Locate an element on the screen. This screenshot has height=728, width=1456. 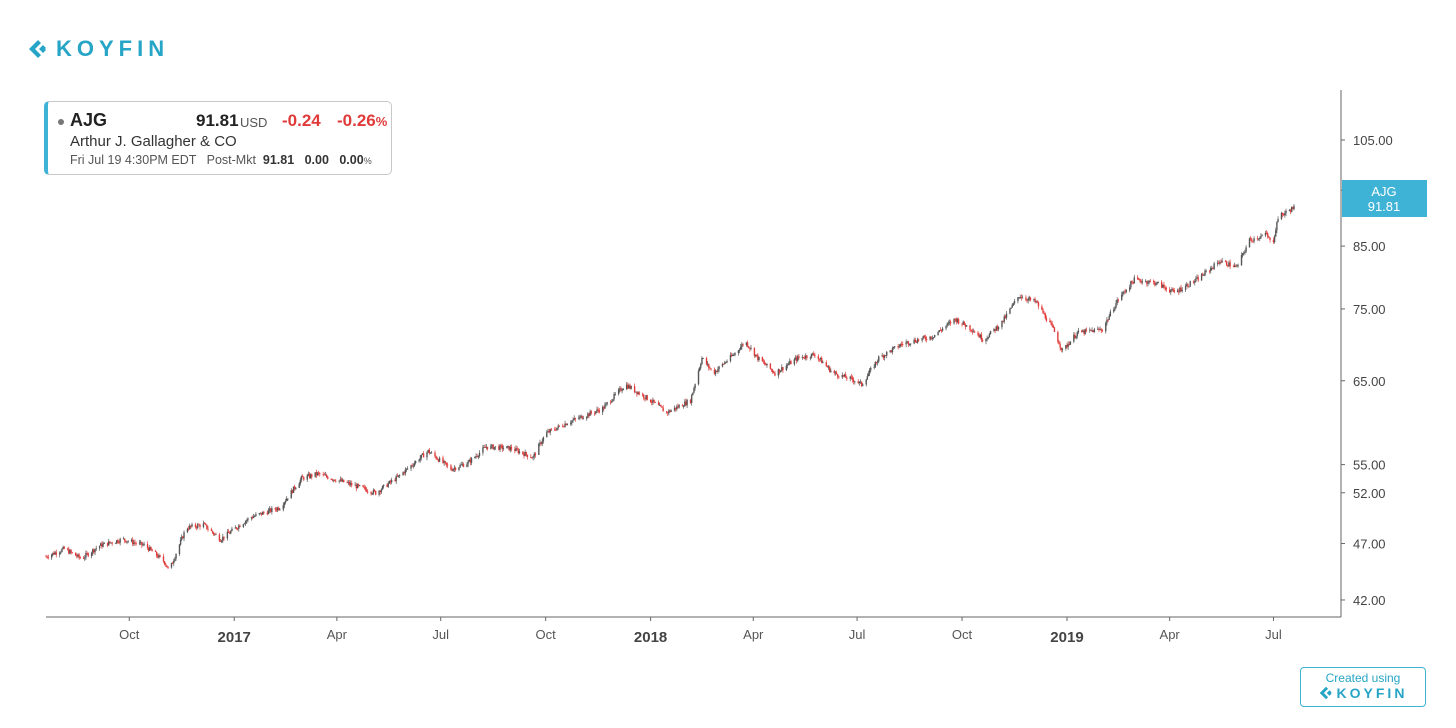
price-tag-value: 91.81 is located at coordinates (1384, 206).